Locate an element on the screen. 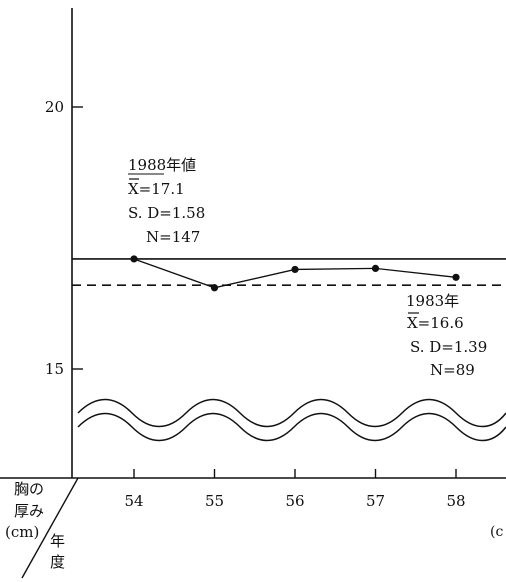 This screenshot has height=582, width=506. y-axis-label-line2: 厚み is located at coordinates (29, 511).